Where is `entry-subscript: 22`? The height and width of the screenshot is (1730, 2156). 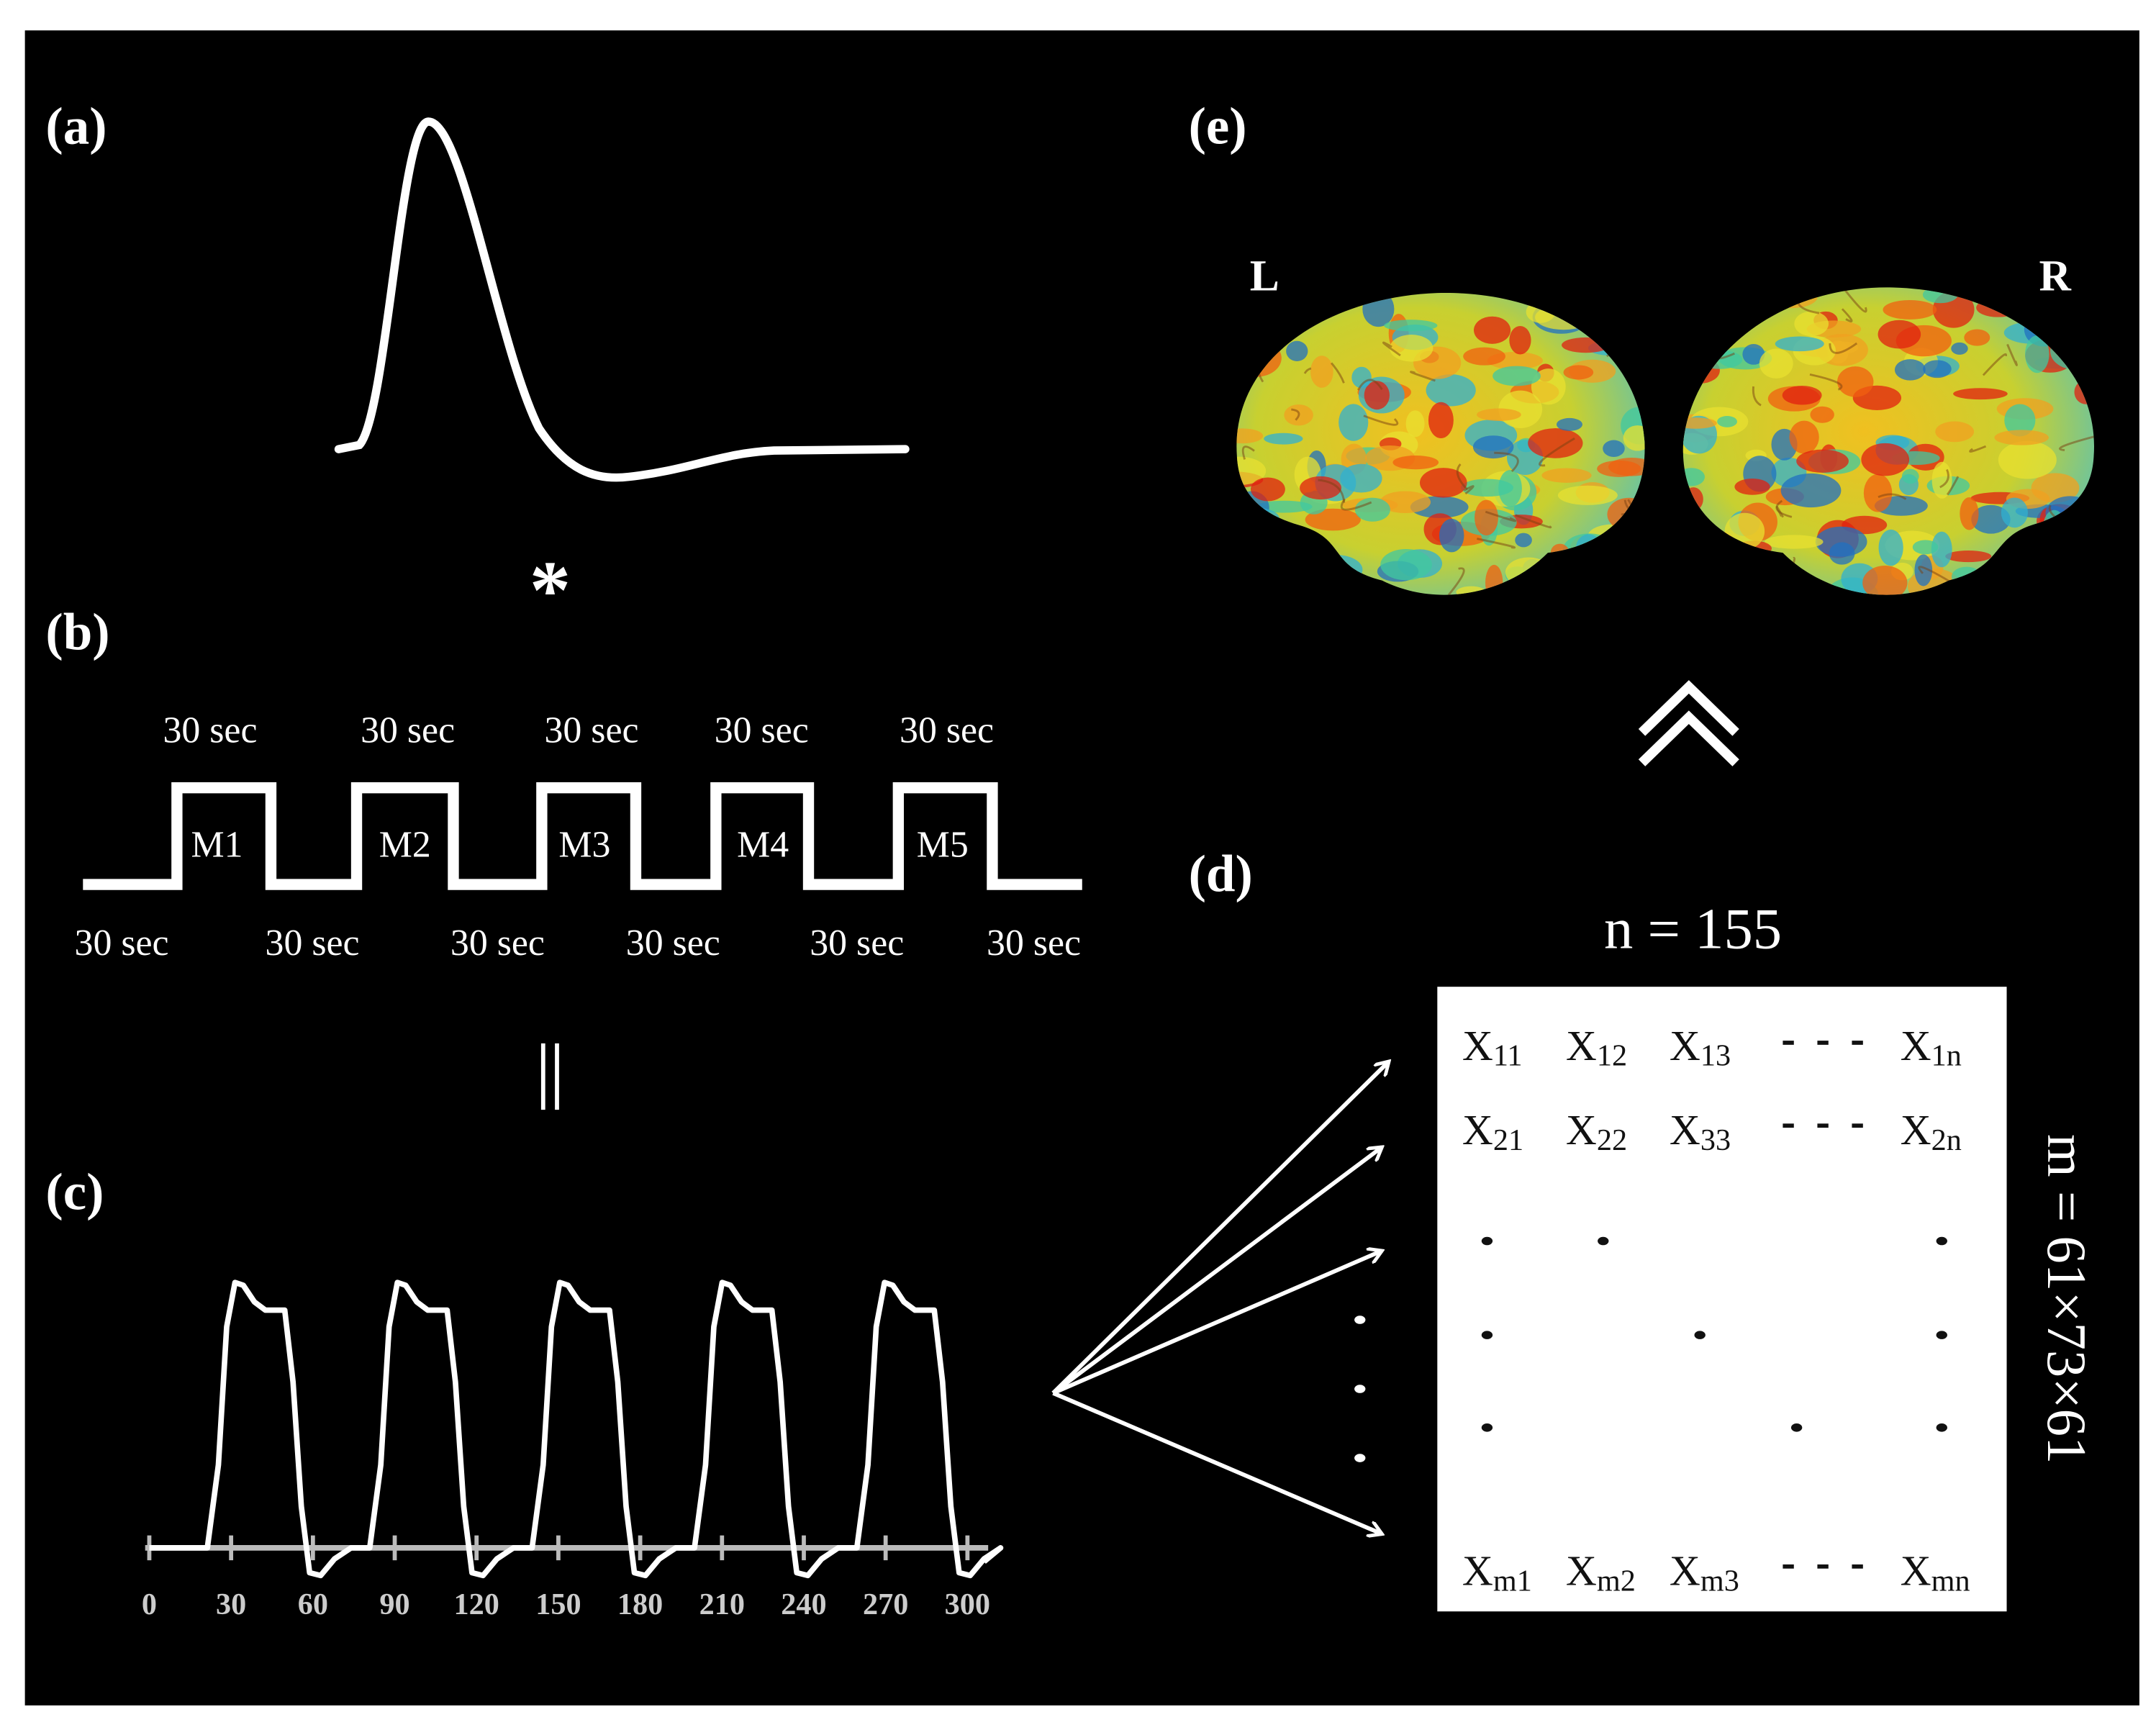
entry-subscript: 22 is located at coordinates (1612, 1140).